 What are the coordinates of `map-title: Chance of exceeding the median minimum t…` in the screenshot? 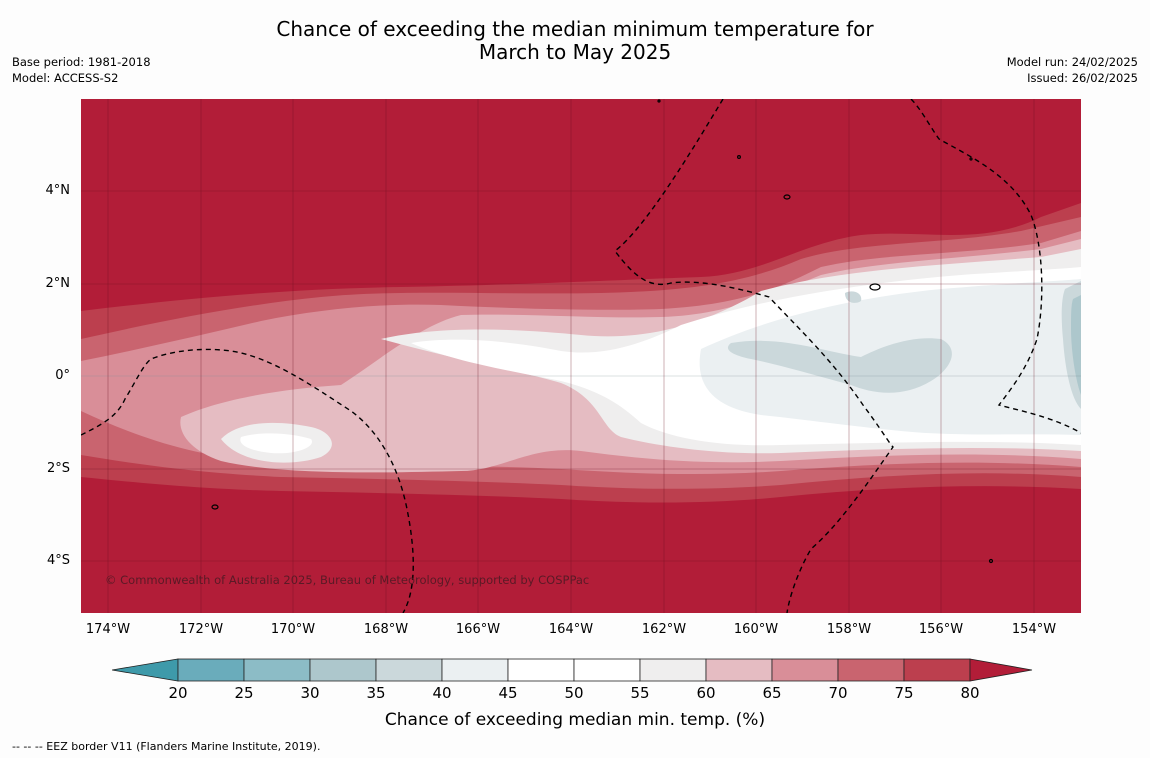 It's located at (575, 41).